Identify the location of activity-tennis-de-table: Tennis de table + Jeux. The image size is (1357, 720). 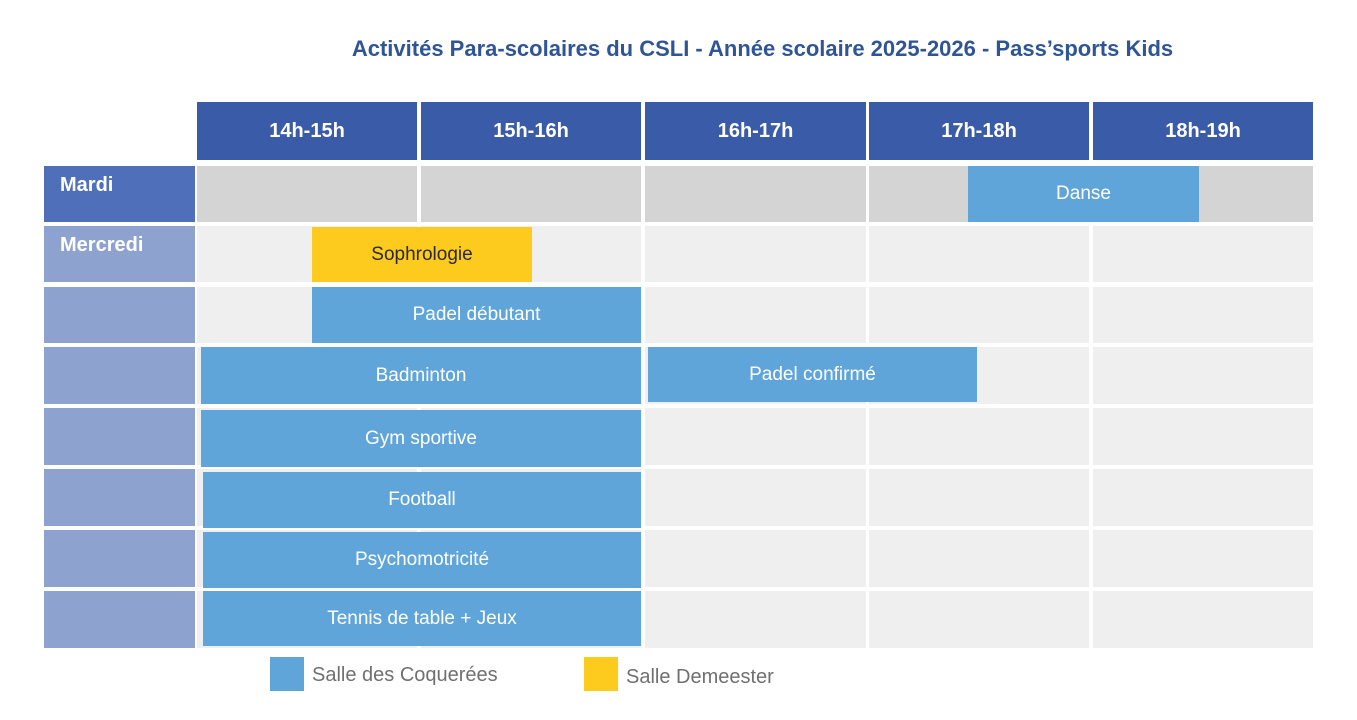
(422, 618).